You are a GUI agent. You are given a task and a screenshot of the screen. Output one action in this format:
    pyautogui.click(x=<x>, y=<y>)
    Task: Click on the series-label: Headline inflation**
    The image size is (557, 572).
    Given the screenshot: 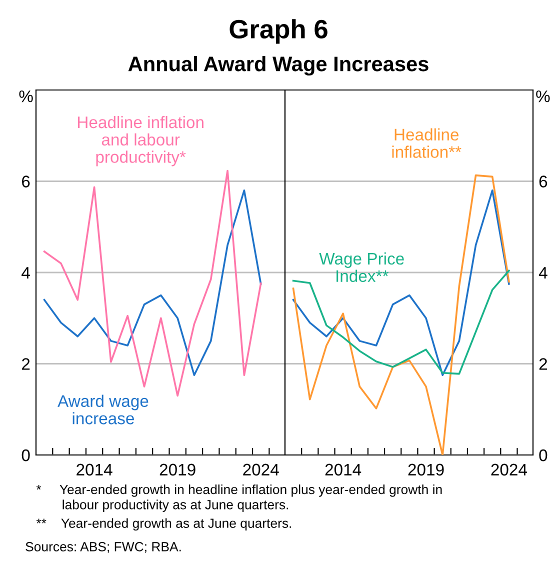 What is the action you would take?
    pyautogui.click(x=427, y=143)
    